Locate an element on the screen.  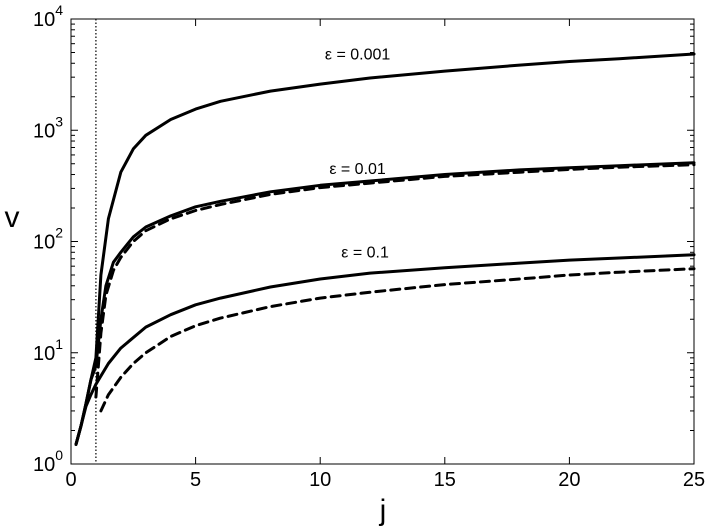
annotations-layer: ε = 0.001 ε = 0.01 ε = 0.1 is located at coordinates (358, 153).